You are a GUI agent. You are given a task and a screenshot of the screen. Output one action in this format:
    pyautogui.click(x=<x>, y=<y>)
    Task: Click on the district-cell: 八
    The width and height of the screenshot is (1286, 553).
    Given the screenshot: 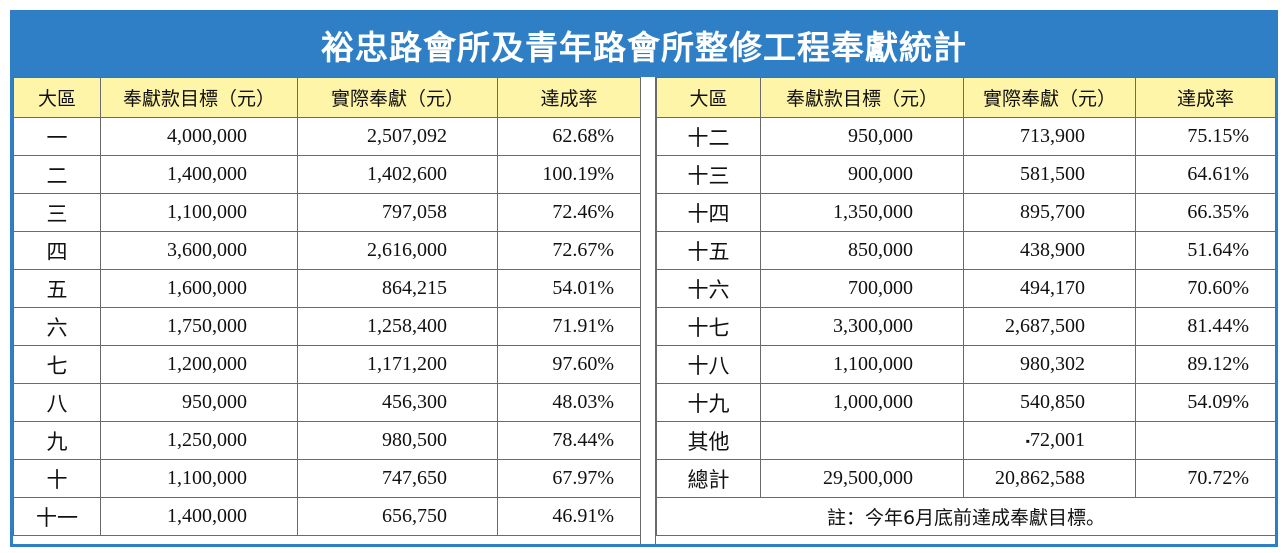 What is the action you would take?
    pyautogui.click(x=57, y=402)
    